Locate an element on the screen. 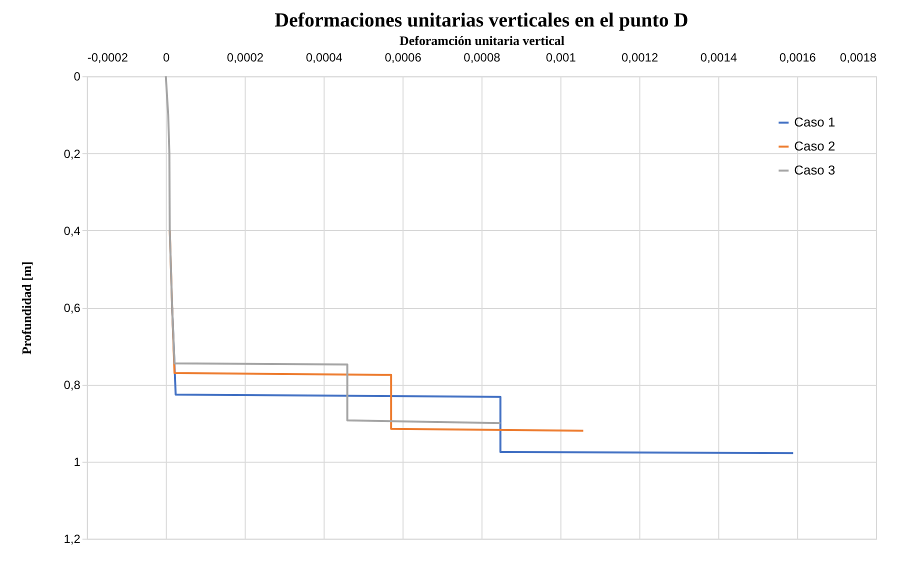 The width and height of the screenshot is (906, 586). x-axis-title: Deforamción unitaria vertical is located at coordinates (482, 40).